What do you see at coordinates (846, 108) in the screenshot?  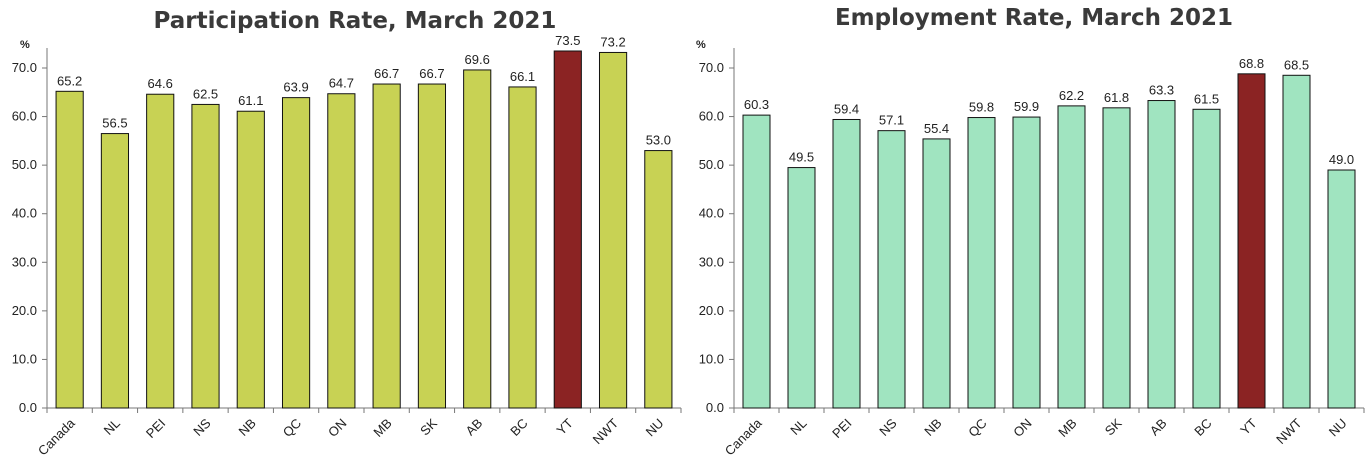 I see `data-label: 59.4` at bounding box center [846, 108].